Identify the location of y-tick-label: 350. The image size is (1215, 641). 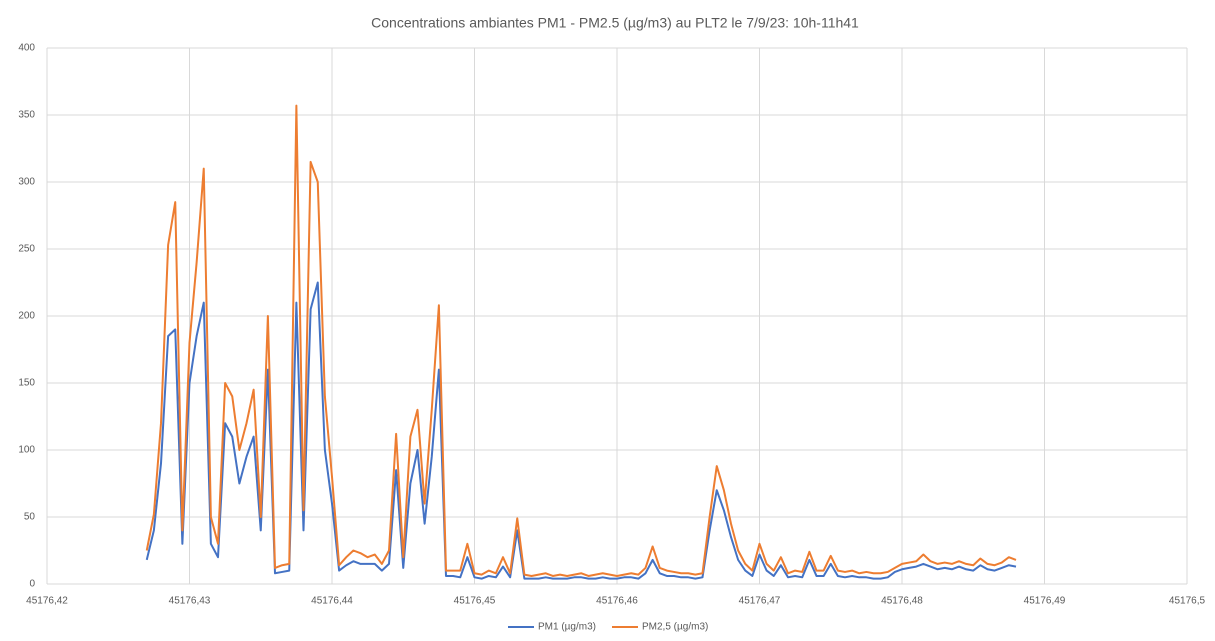
(26, 115).